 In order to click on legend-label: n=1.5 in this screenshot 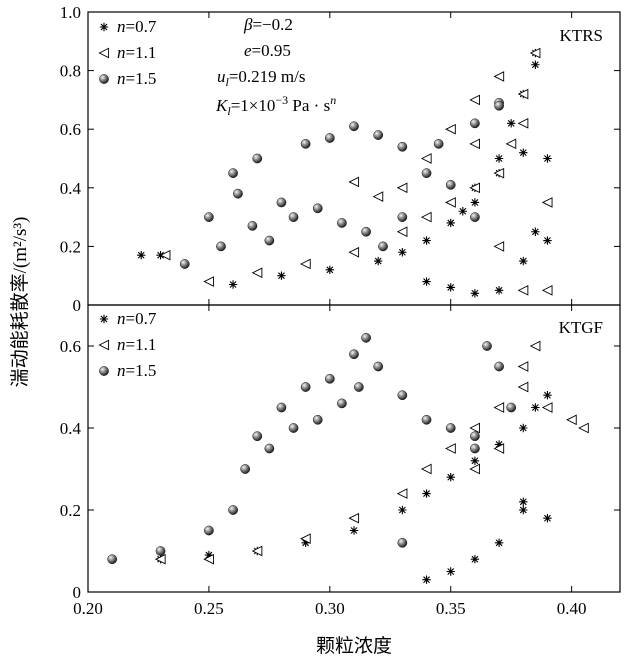, I will do `click(136, 370)`.